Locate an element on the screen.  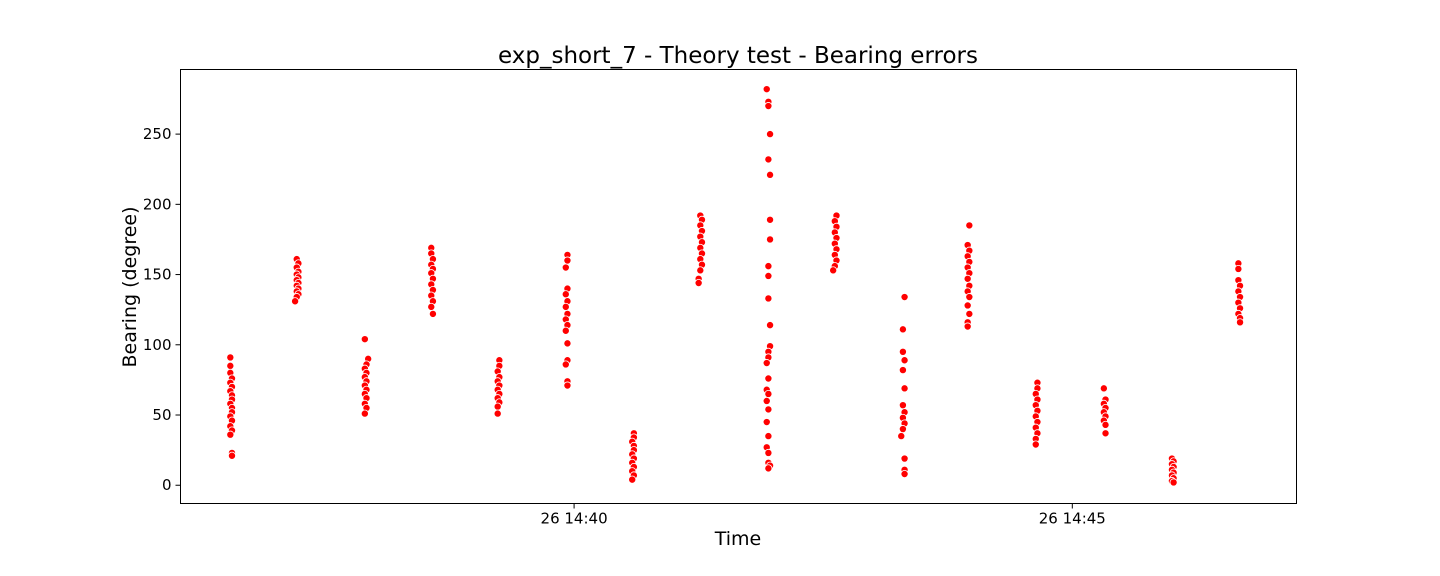
x-axis: 26 14:40 26 14:45 is located at coordinates (823, 515).